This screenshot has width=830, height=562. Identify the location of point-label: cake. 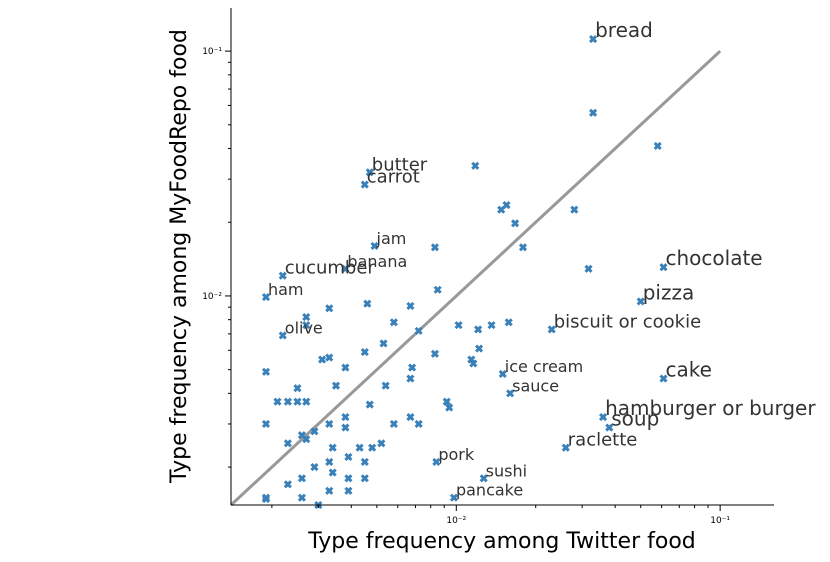
(689, 370).